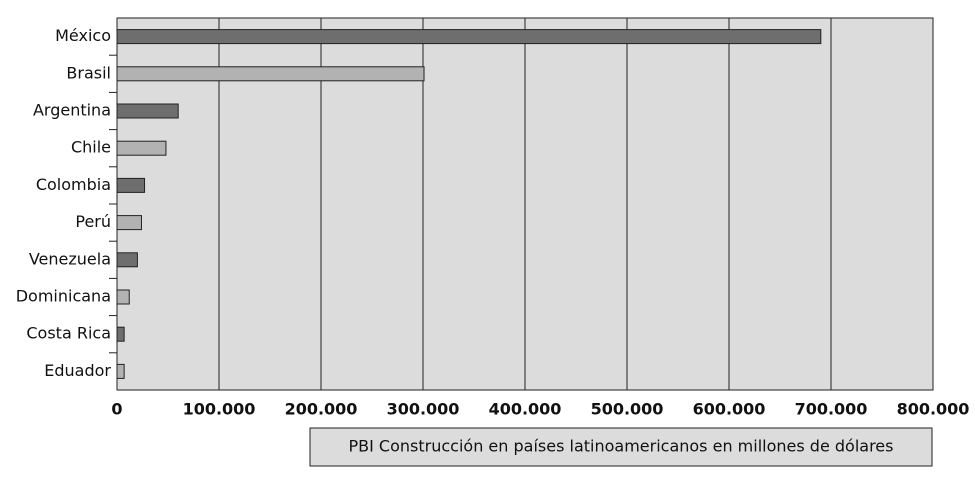 This screenshot has height=486, width=975. I want to click on y-tick-label: Perú, so click(93, 221).